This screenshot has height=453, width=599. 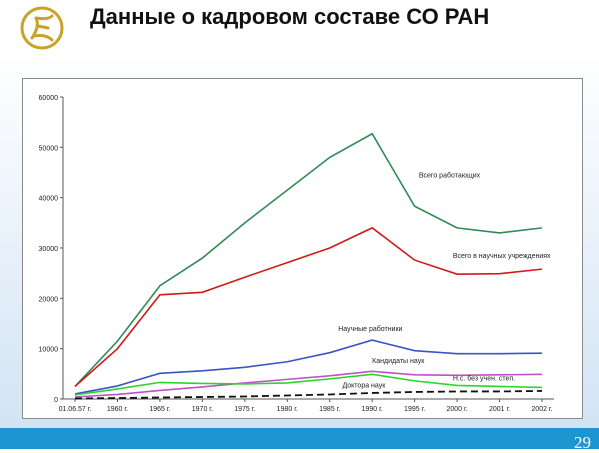 What do you see at coordinates (49, 350) in the screenshot?
I see `y-tick-label: 10000` at bounding box center [49, 350].